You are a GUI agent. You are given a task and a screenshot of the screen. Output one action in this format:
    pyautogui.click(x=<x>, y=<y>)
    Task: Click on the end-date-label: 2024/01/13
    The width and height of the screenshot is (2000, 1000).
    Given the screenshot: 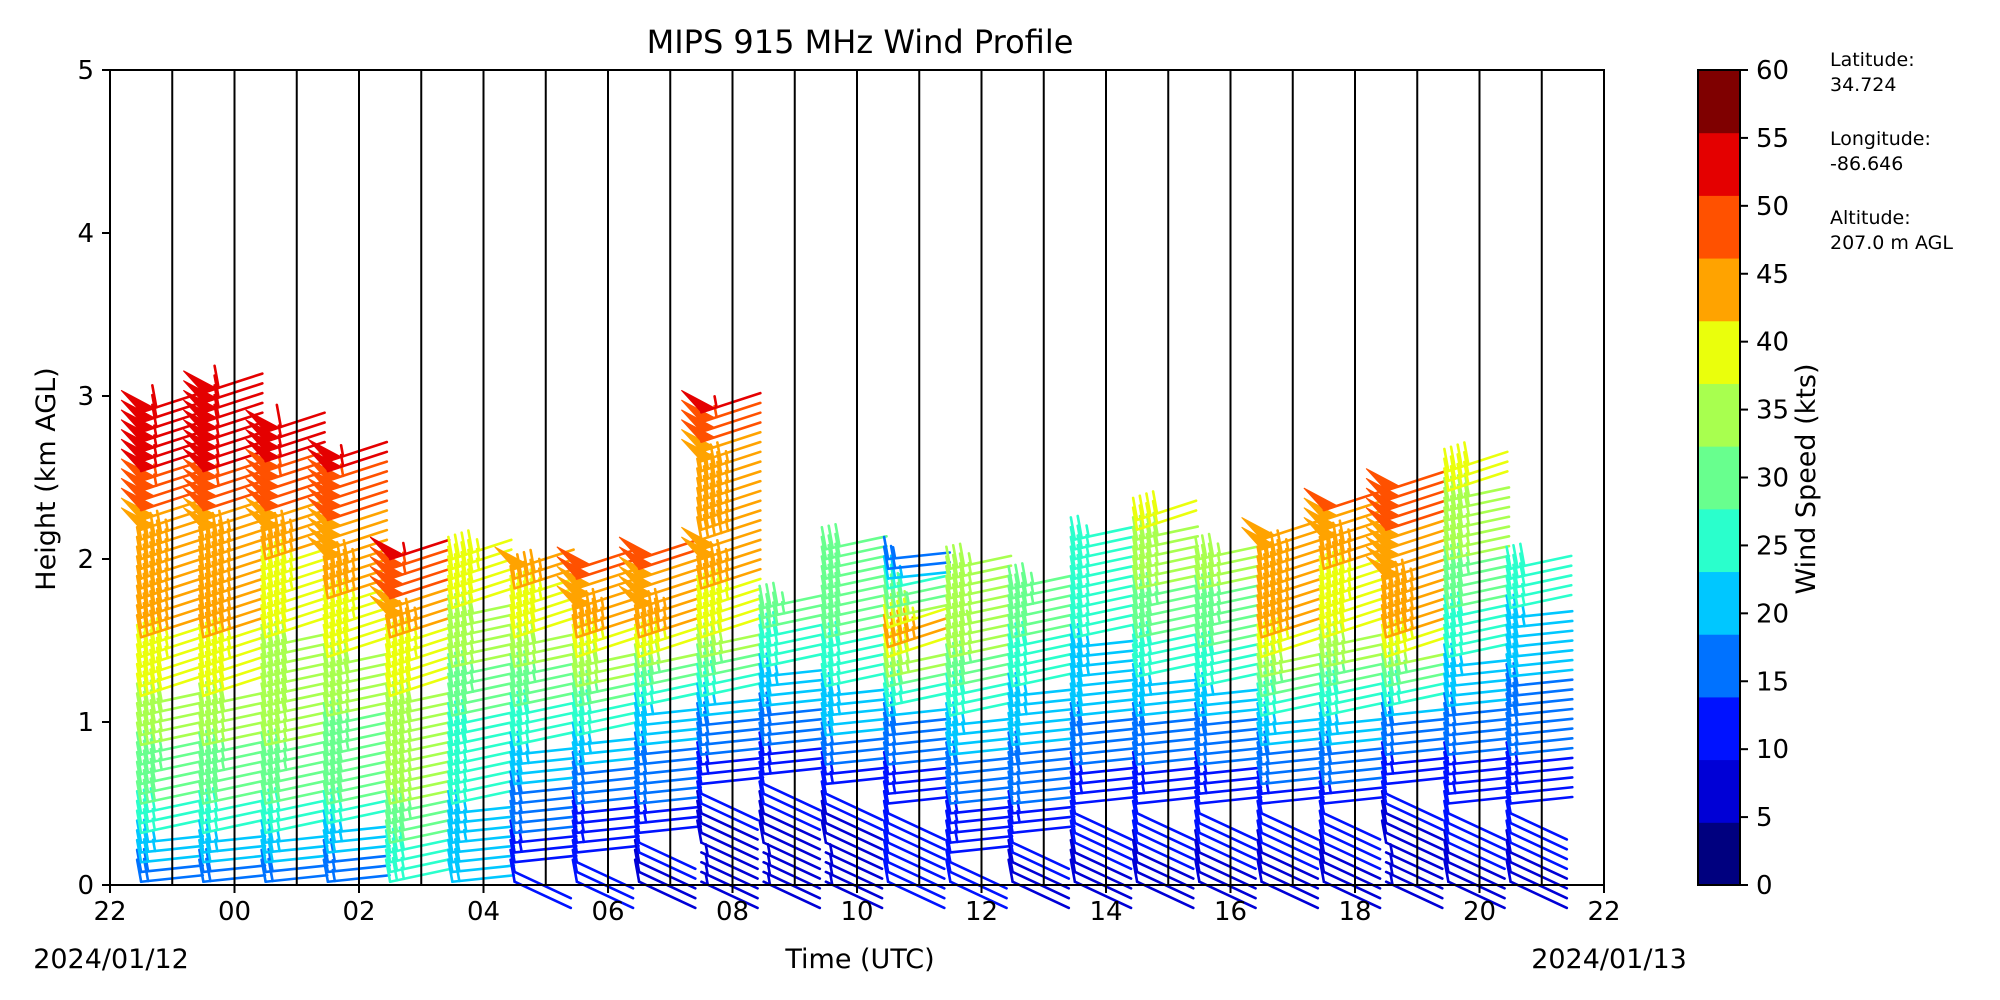 What is the action you would take?
    pyautogui.click(x=1609, y=959)
    